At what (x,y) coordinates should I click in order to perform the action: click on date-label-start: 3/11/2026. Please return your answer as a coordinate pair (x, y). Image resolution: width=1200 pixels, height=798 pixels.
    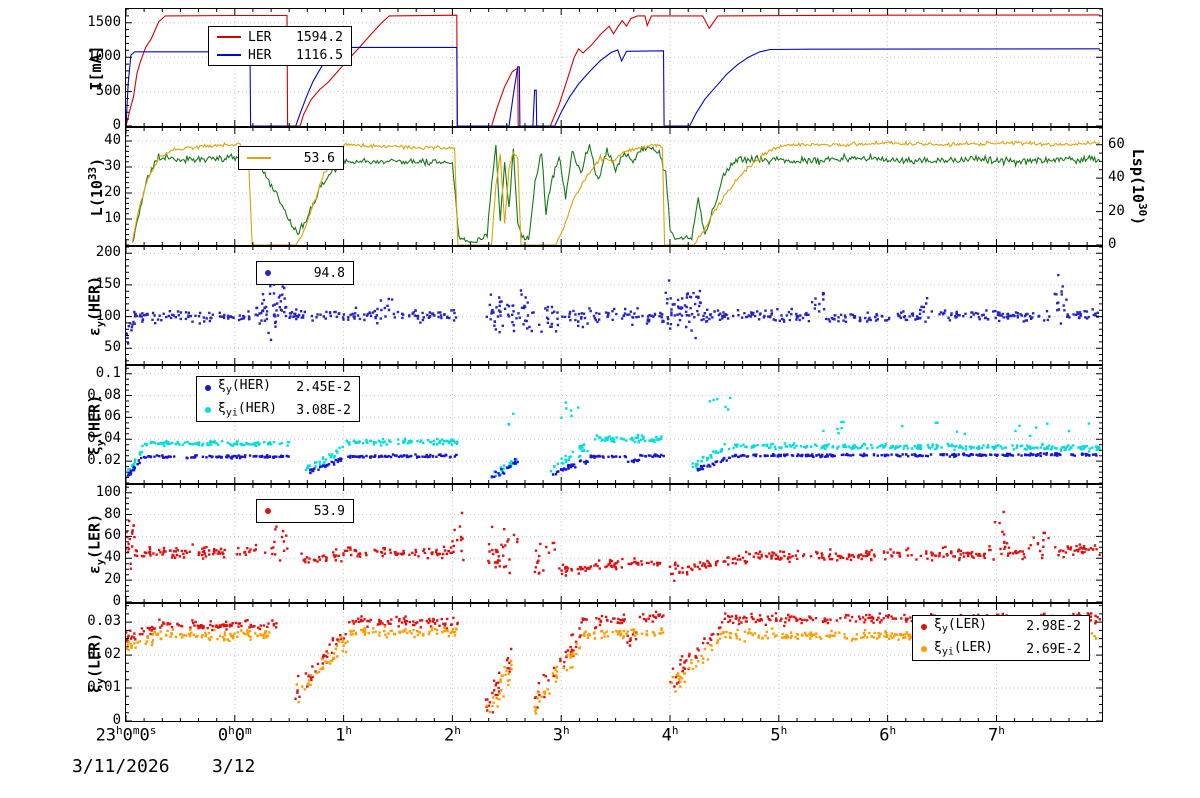
    Looking at the image, I should click on (121, 766).